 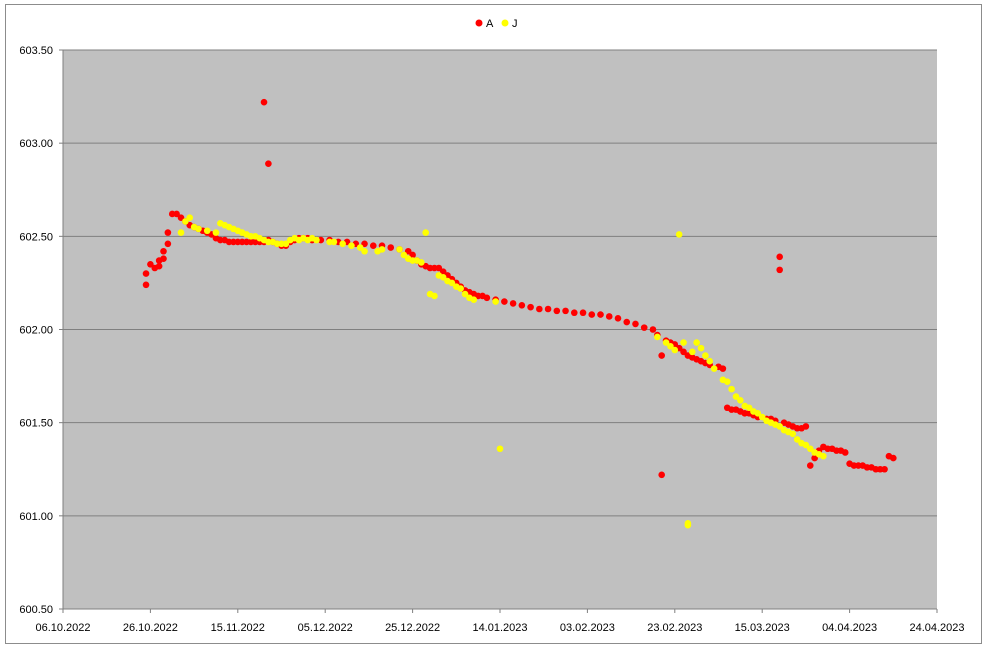 I want to click on x-tick-label: 15.03.2023, so click(x=762, y=628).